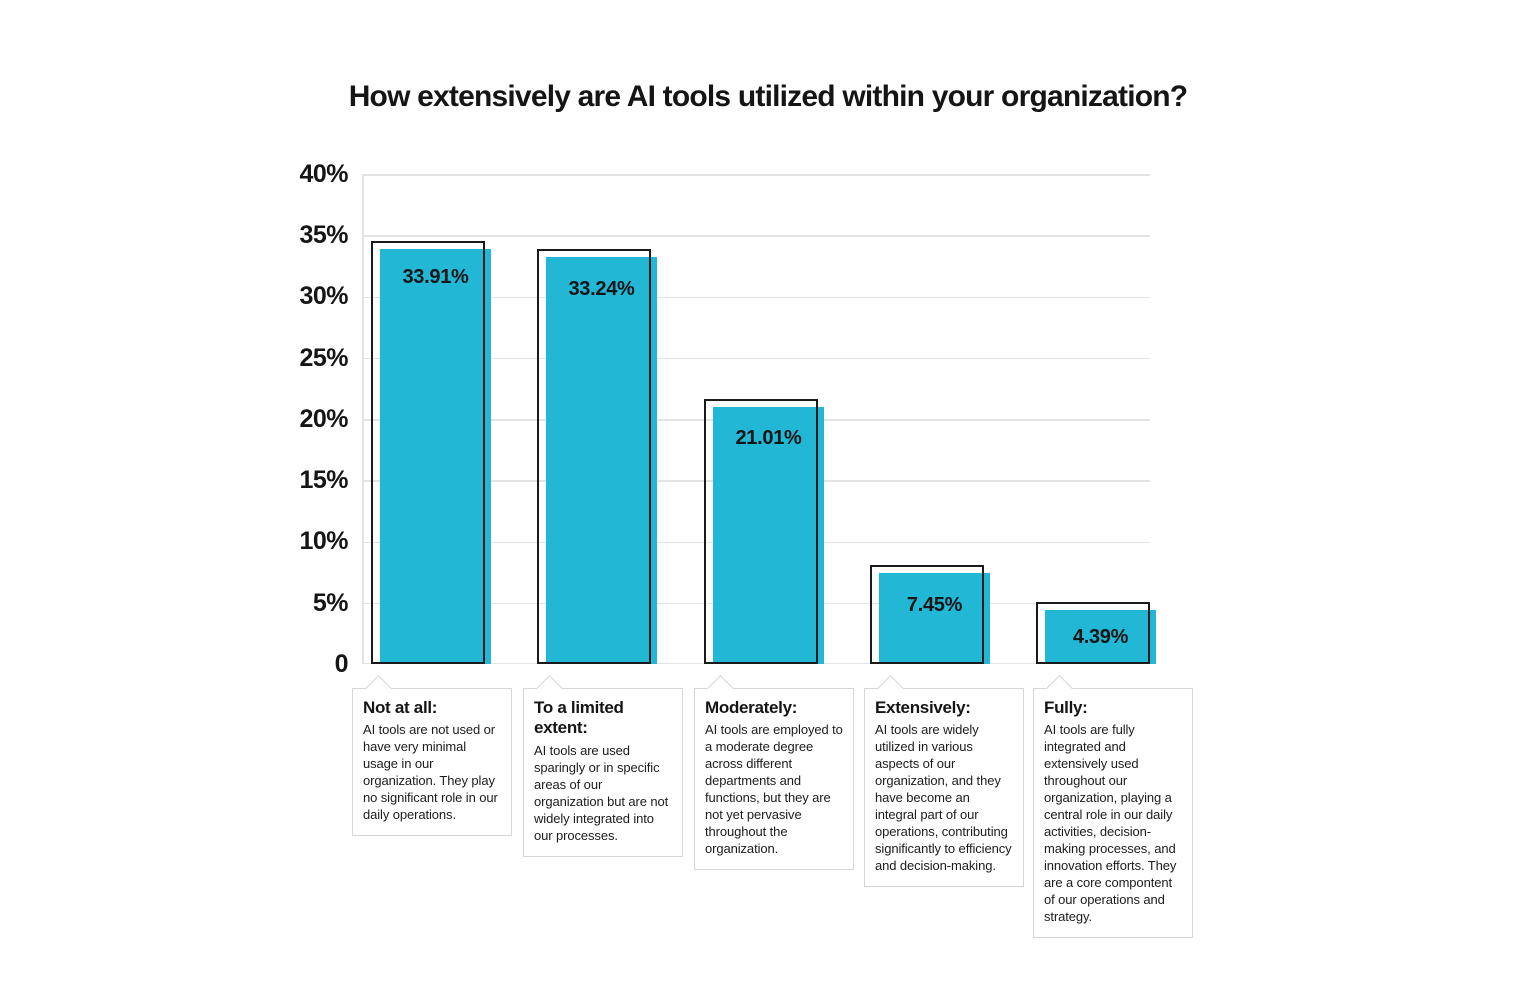 This screenshot has width=1536, height=996. Describe the element at coordinates (323, 174) in the screenshot. I see `y-tick-label-40: 40%` at that location.